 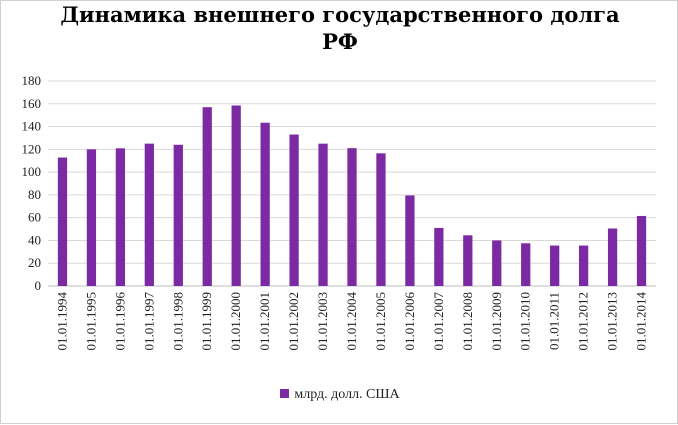 What do you see at coordinates (32, 80) in the screenshot?
I see `y-tick-label: 180` at bounding box center [32, 80].